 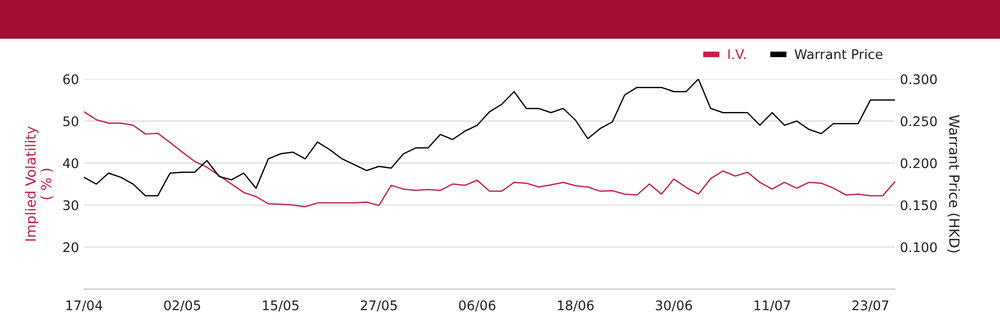 I want to click on x-tick-label: 23/07, so click(x=870, y=306).